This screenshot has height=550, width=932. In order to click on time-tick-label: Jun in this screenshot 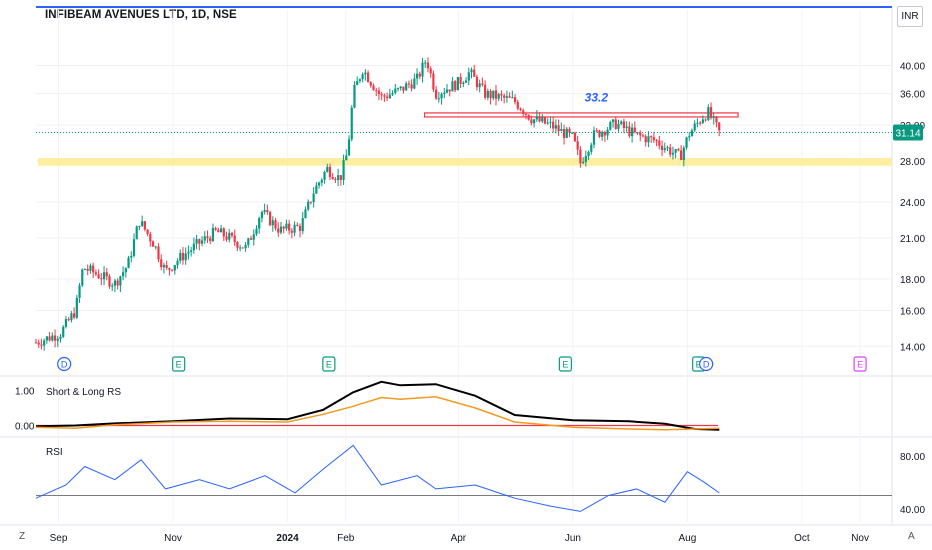, I will do `click(573, 538)`.